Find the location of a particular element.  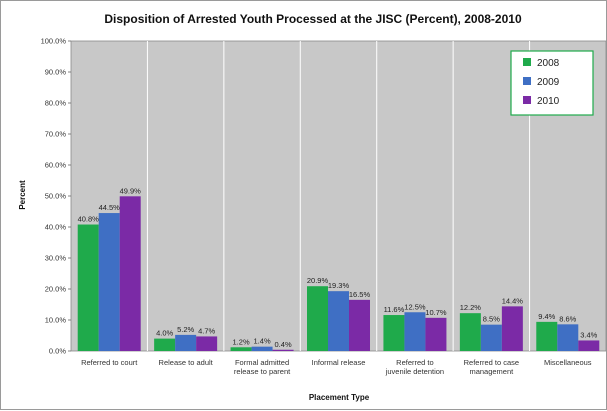

data-label: 4.7% is located at coordinates (206, 330).